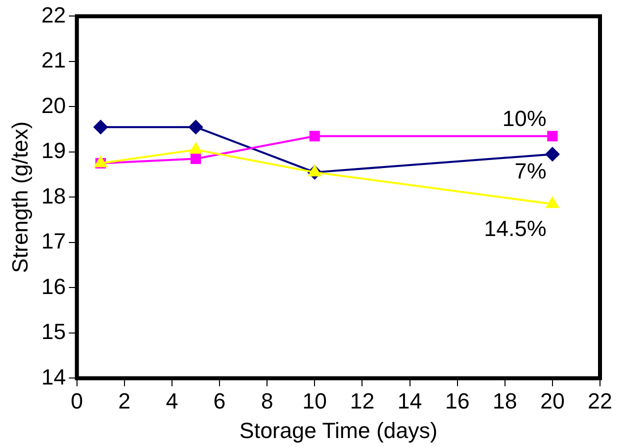 The image size is (626, 447). I want to click on y-tick-label: 20, so click(53, 105).